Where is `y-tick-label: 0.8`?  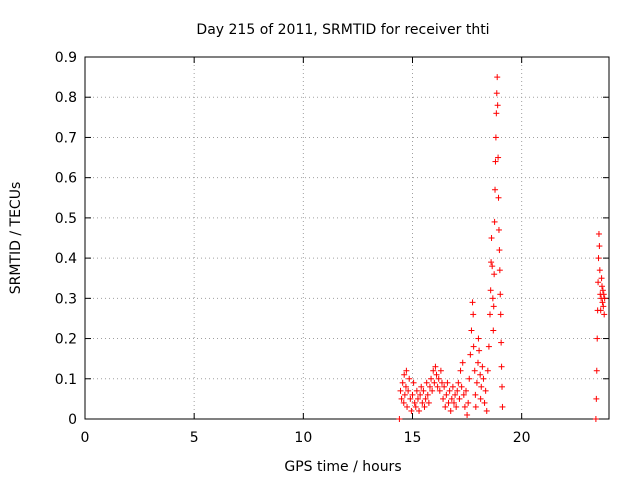
y-tick-label: 0.8 is located at coordinates (66, 98).